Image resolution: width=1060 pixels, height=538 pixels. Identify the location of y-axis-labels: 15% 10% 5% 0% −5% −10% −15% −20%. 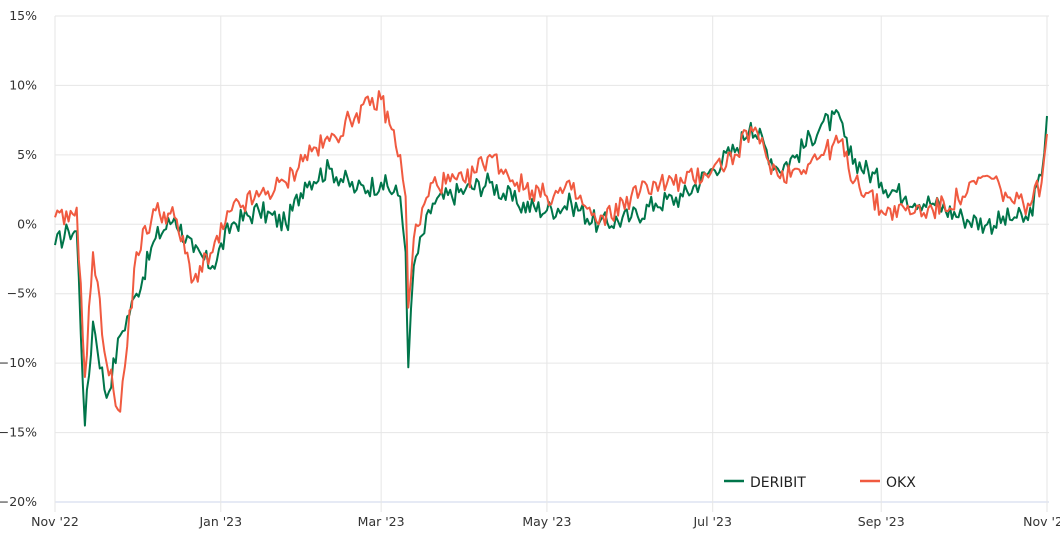
(18, 258).